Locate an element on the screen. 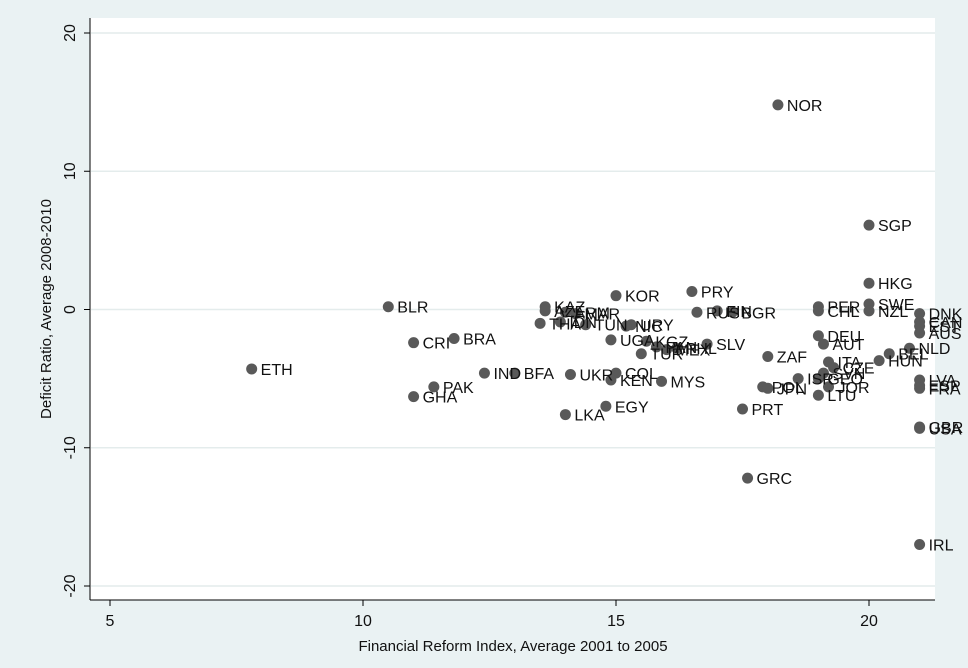  data-point-ind is located at coordinates (484, 373).